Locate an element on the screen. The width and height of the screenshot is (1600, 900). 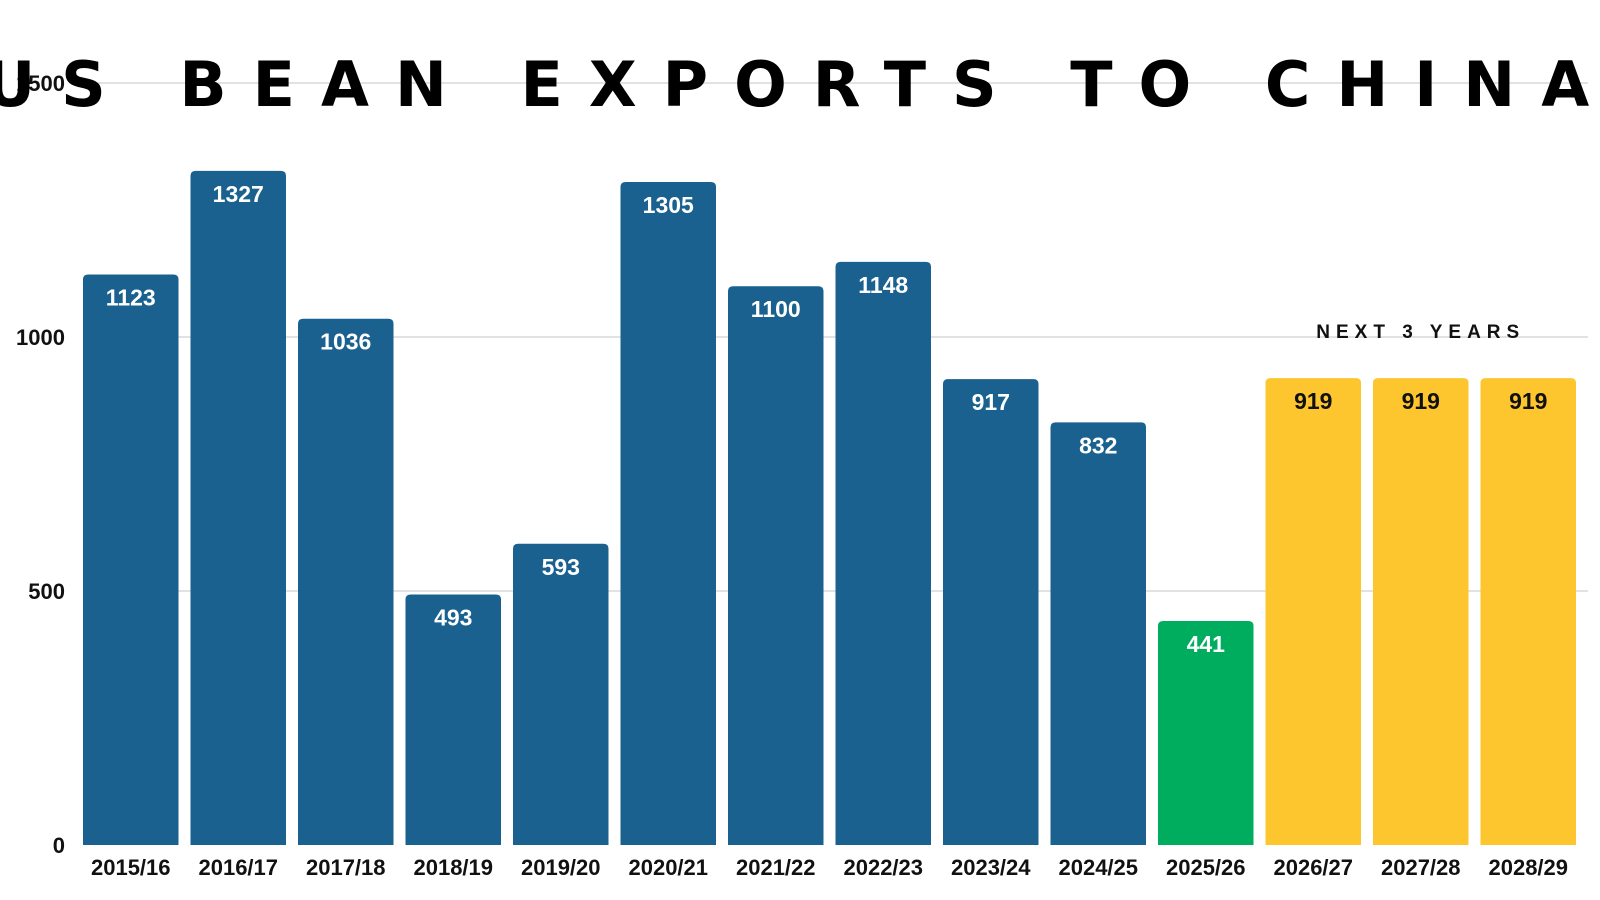
x-tick-label: 2024/25 is located at coordinates (1098, 867).